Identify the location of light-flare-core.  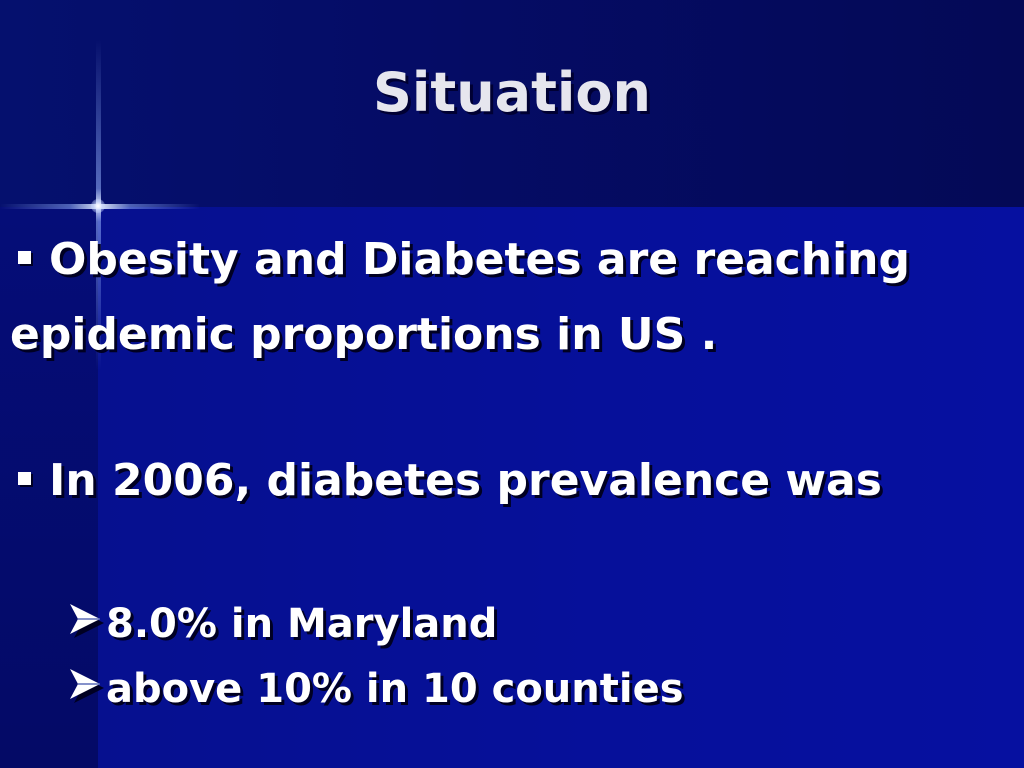
(98, 206).